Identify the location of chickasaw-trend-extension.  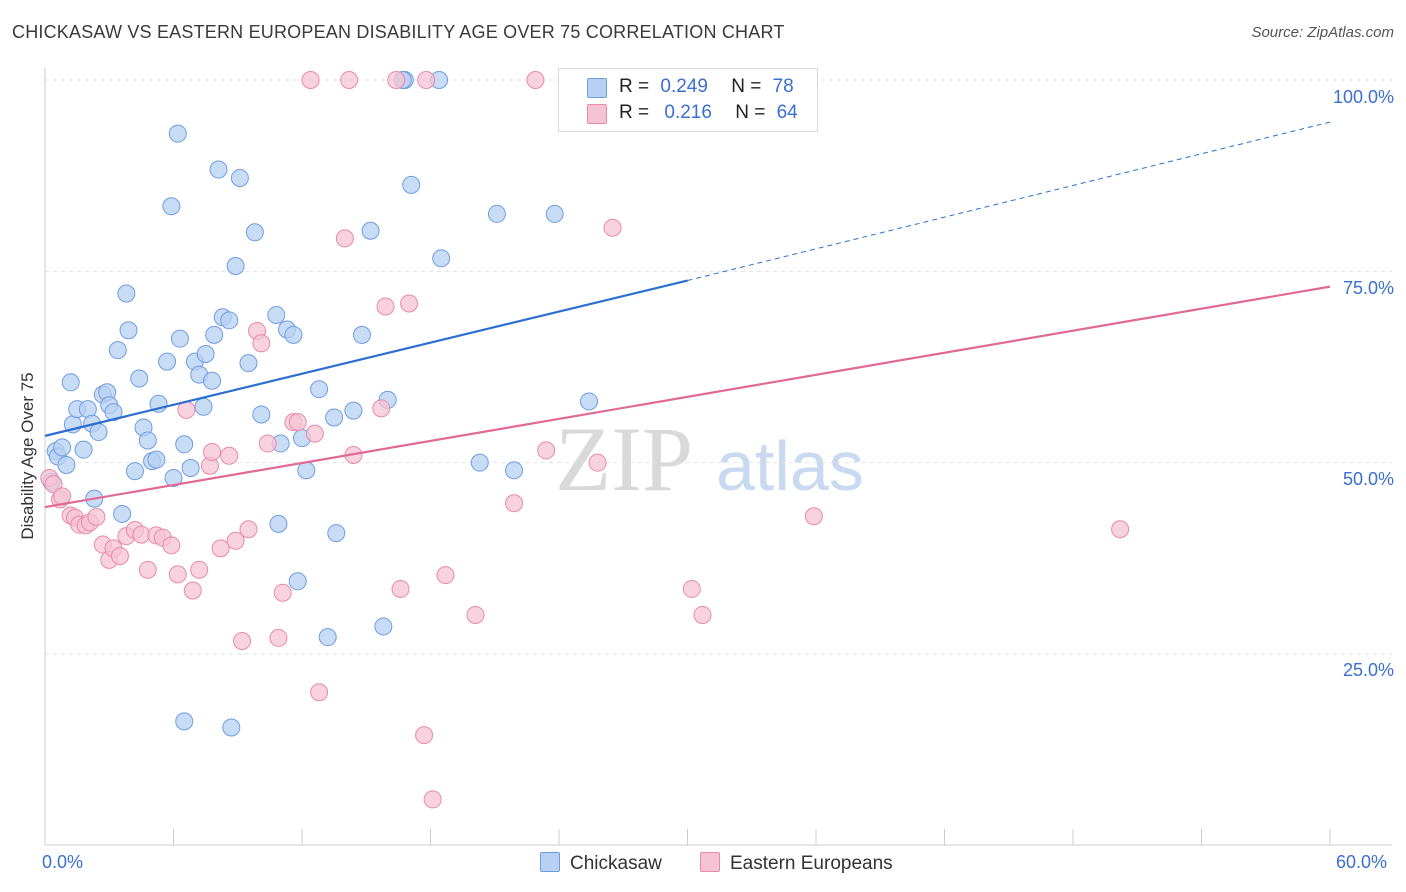
(1009, 201).